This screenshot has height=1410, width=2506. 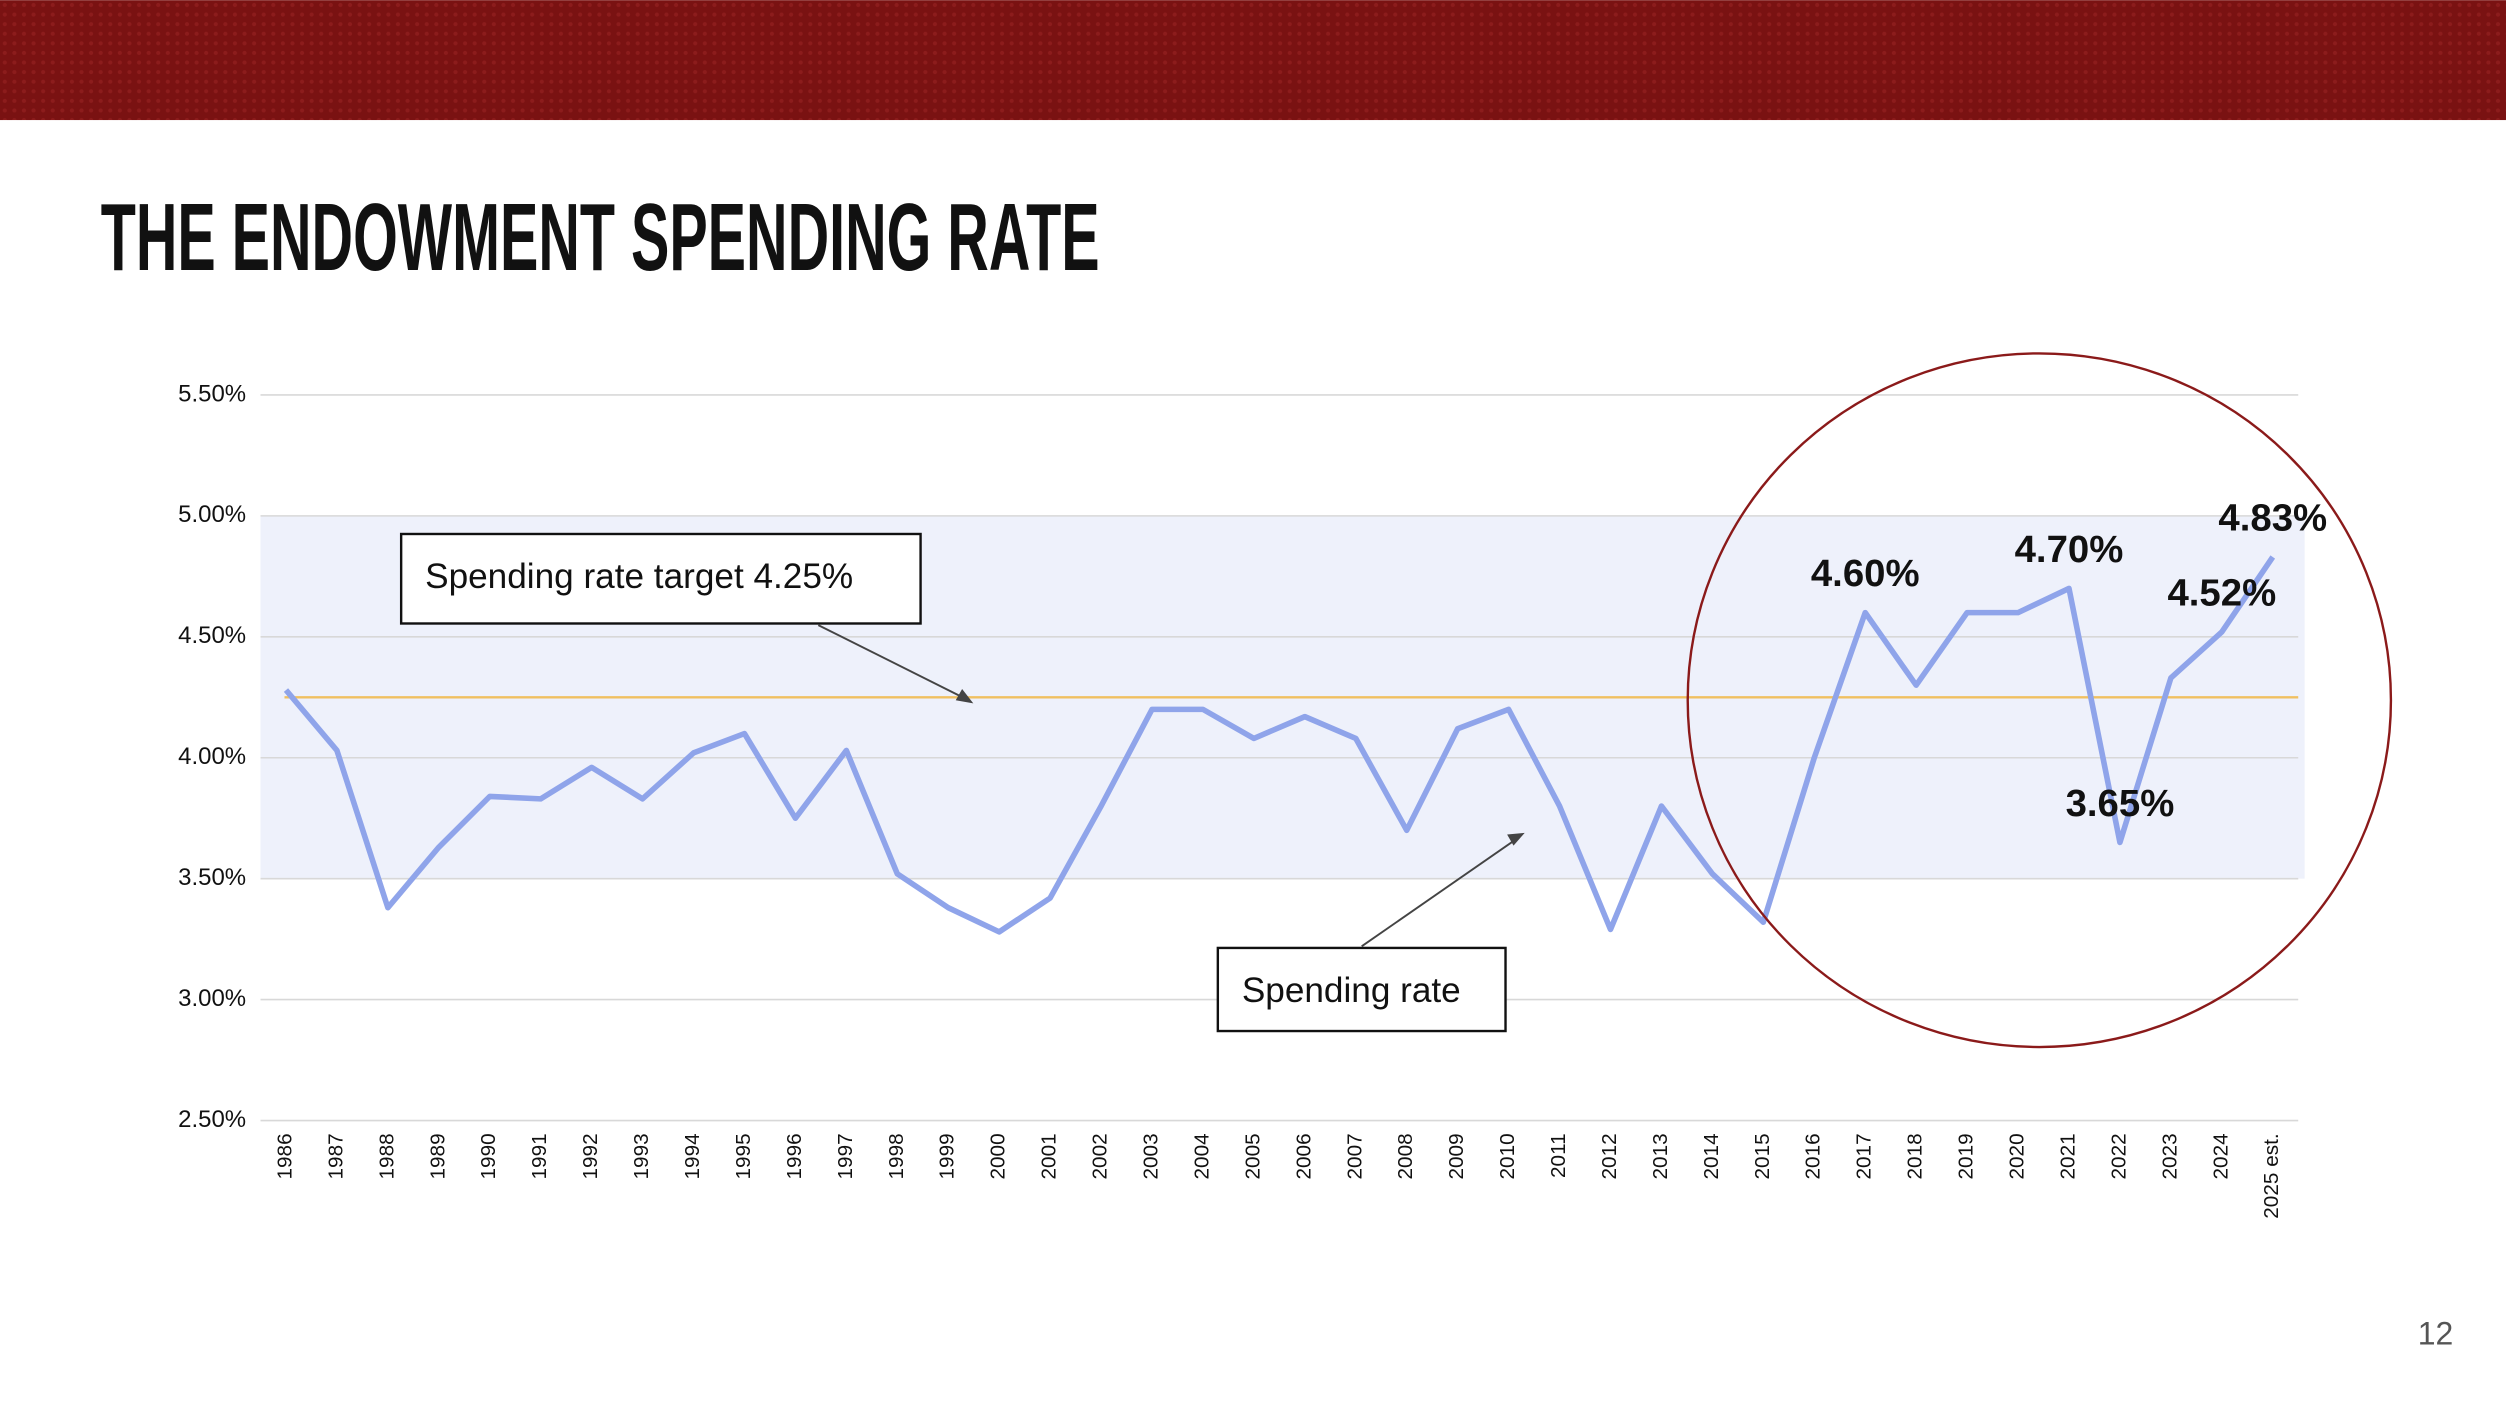 I want to click on x-tick-label: 2000, so click(x=998, y=1156).